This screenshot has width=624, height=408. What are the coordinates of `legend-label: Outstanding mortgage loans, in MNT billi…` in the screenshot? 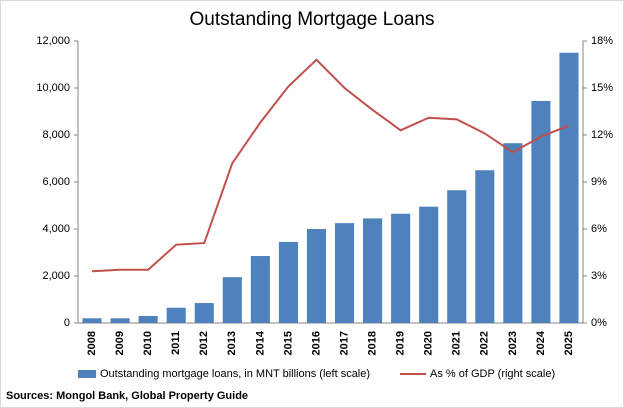 It's located at (235, 374).